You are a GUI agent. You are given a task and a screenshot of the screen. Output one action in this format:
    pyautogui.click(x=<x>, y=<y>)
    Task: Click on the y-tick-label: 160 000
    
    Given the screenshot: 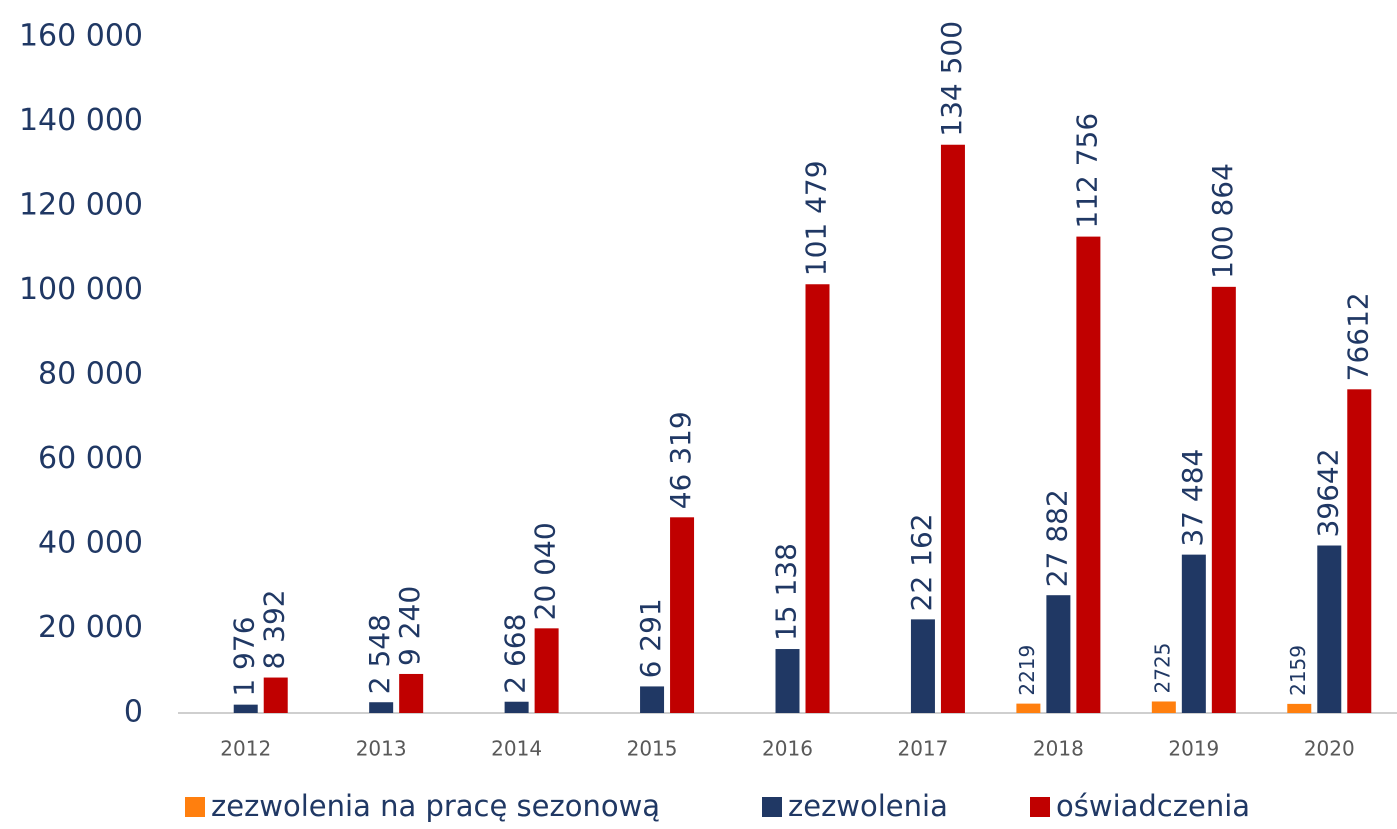 What is the action you would take?
    pyautogui.click(x=81, y=36)
    